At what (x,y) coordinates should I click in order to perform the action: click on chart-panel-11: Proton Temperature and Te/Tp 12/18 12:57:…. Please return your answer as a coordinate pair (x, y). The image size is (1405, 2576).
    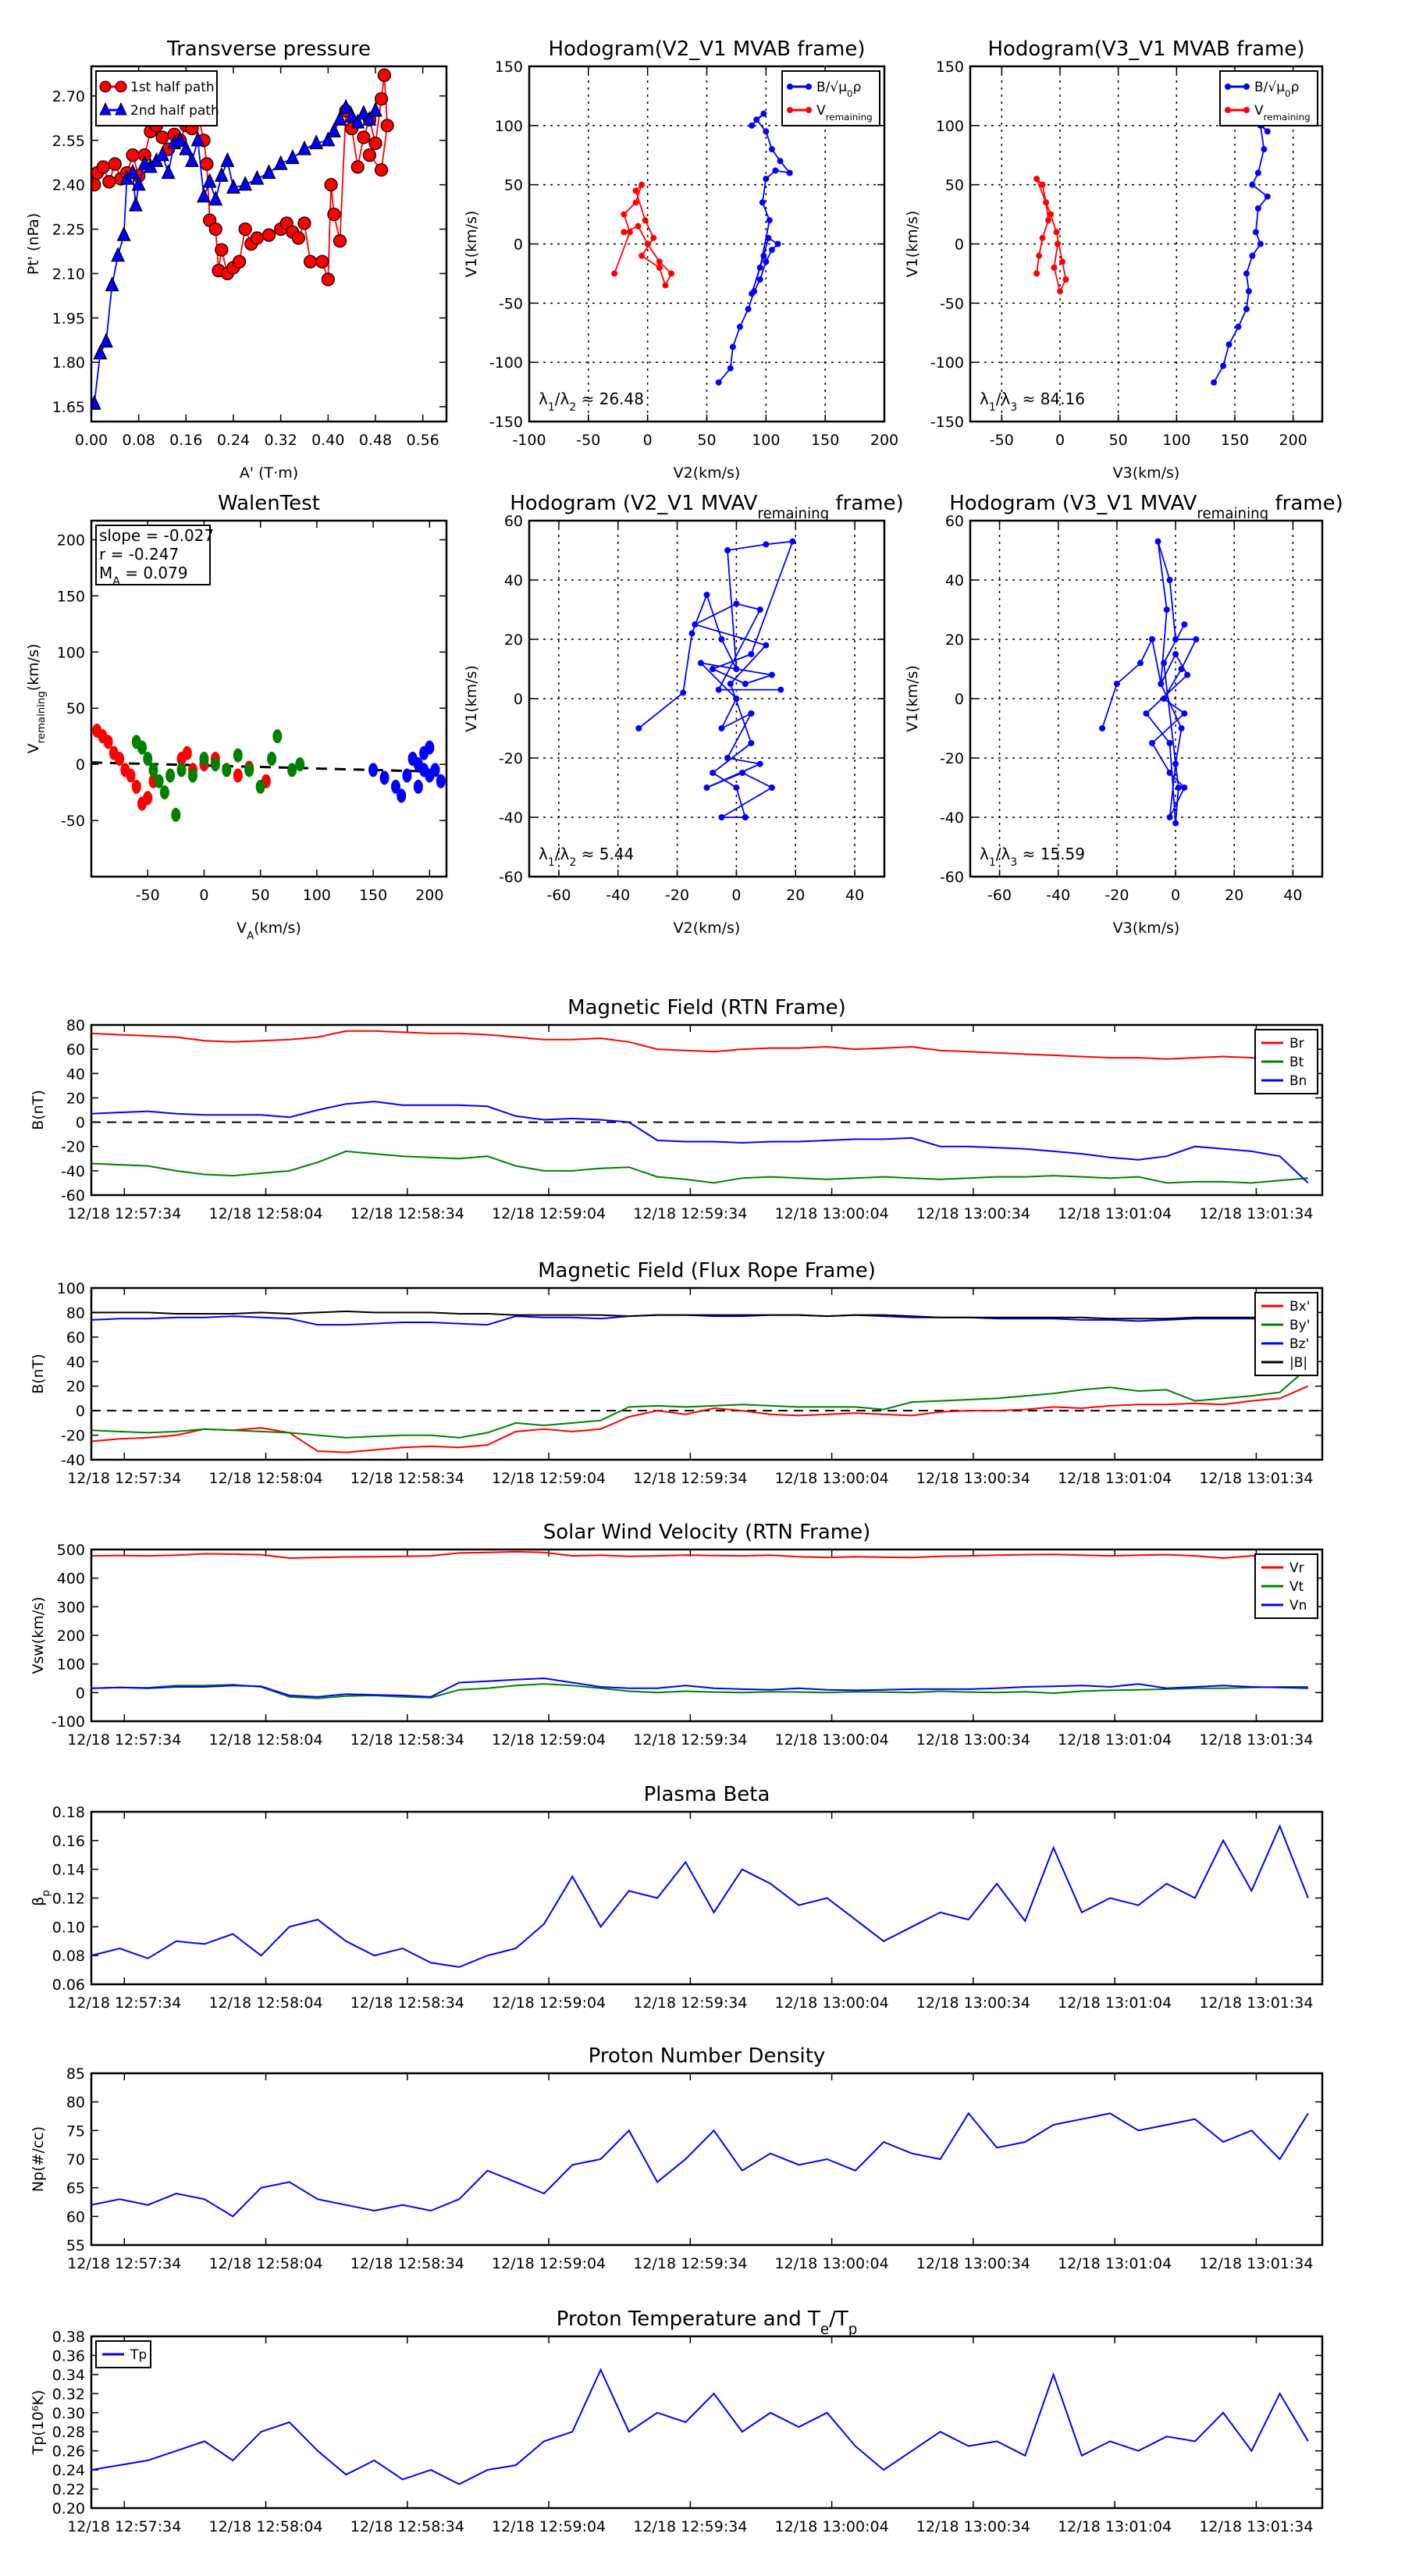
    Looking at the image, I should click on (677, 2421).